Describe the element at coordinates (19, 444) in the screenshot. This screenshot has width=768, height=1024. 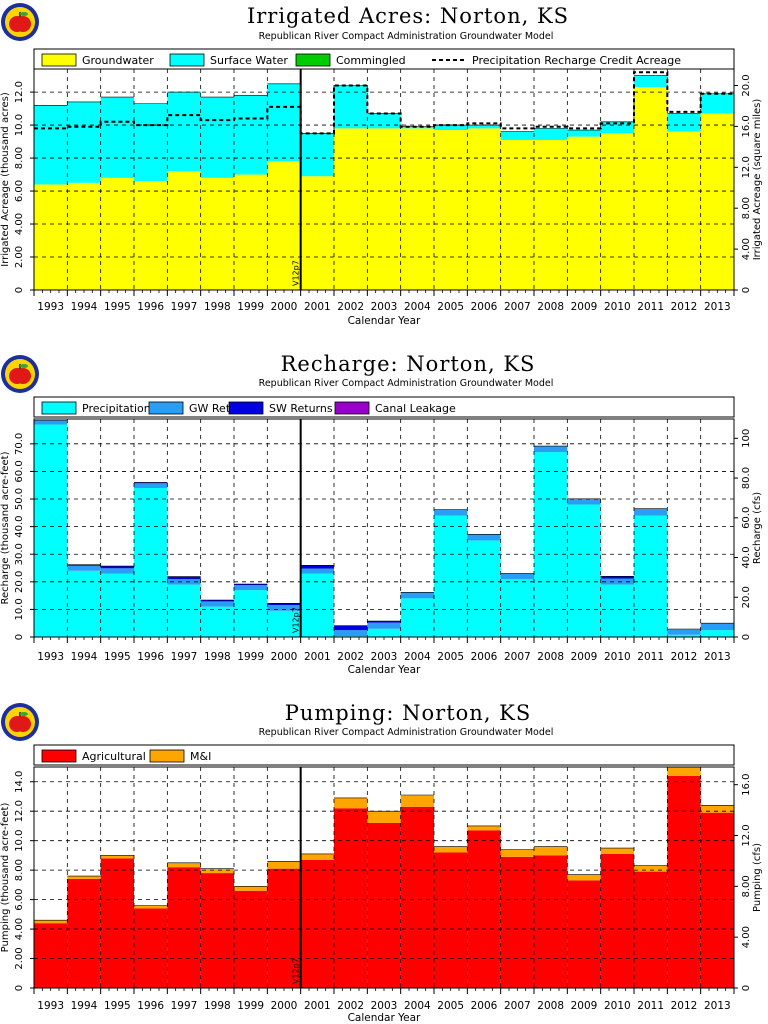
I see `y-tick-label: 70.0` at that location.